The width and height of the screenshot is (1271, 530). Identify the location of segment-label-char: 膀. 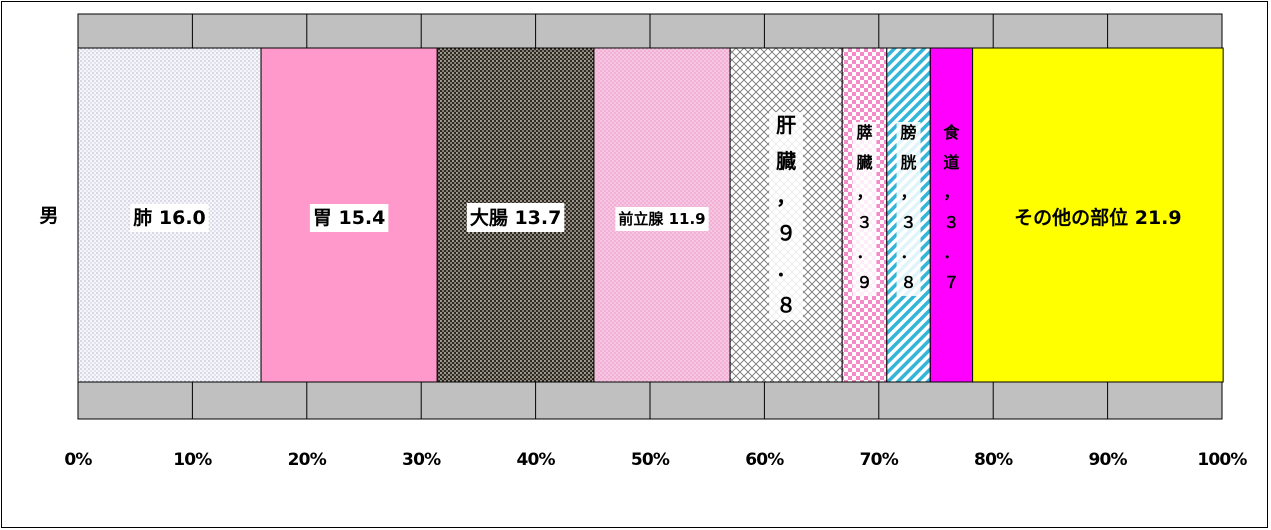
(909, 132).